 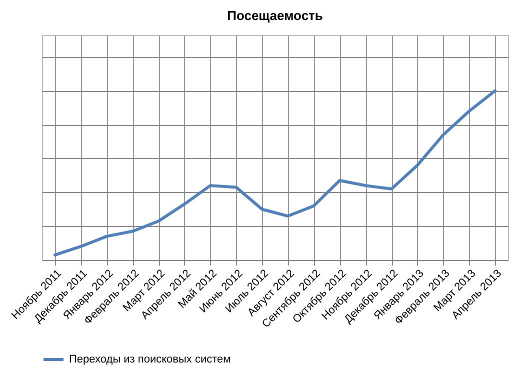 What do you see at coordinates (150, 360) in the screenshot?
I see `legend-label: Переходы из поисковых систем` at bounding box center [150, 360].